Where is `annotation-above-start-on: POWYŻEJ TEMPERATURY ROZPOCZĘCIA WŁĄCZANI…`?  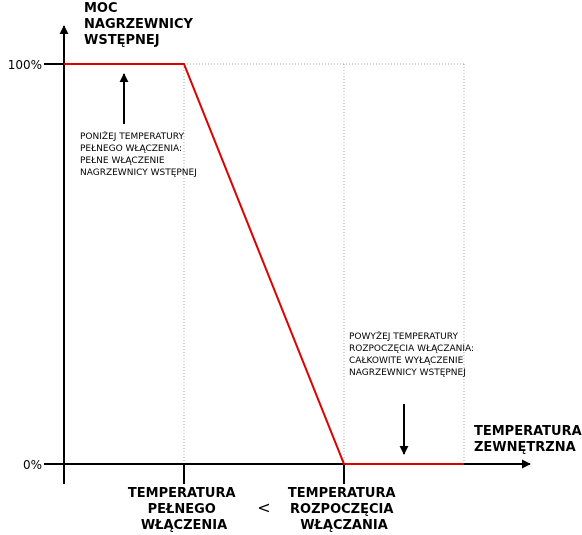 annotation-above-start-on: POWYŻEJ TEMPERATURY ROZPOCZĘCIA WŁĄCZANI… is located at coordinates (413, 354).